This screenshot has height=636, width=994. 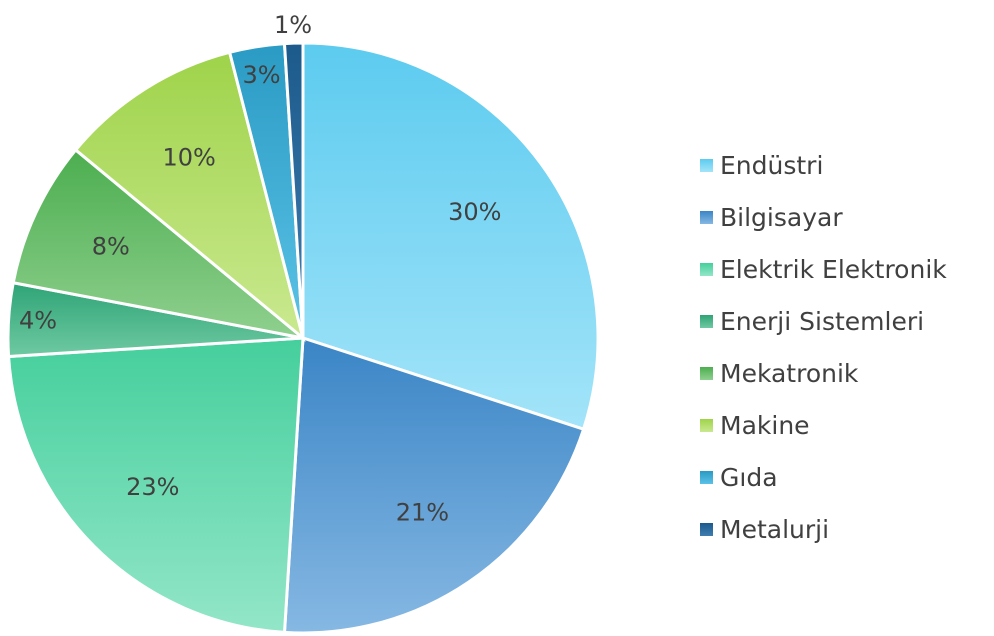 What do you see at coordinates (189, 158) in the screenshot?
I see `slice-value-label: 10%` at bounding box center [189, 158].